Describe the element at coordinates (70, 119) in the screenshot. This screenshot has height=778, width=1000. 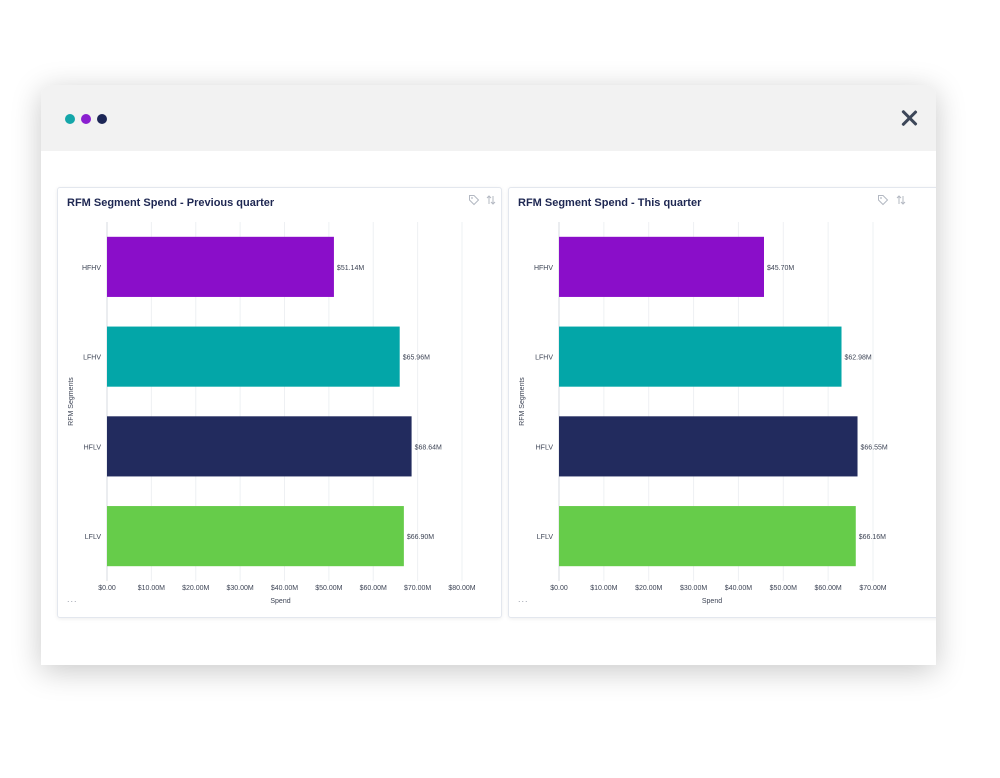
I see `teal-dot` at that location.